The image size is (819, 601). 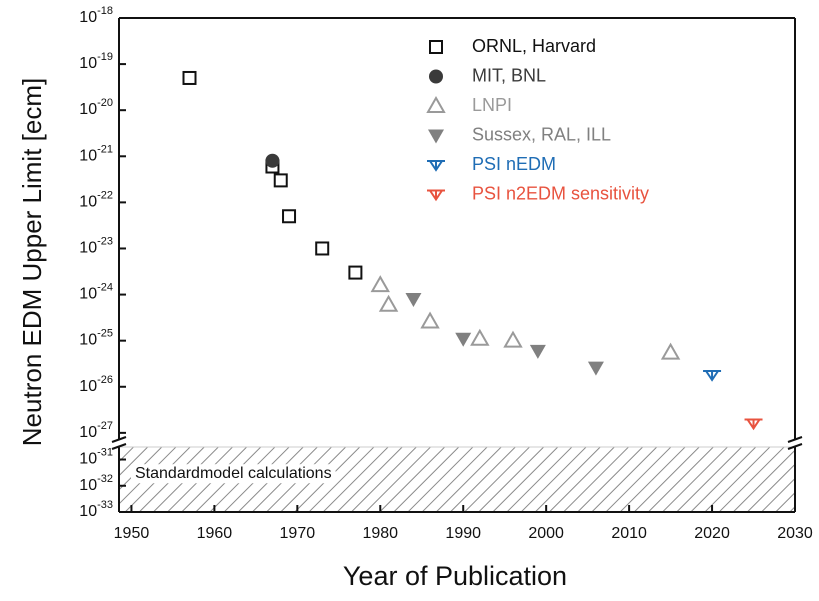 I want to click on y-axis-title: Neutron EDM Upper Limit [ecm], so click(x=32, y=262).